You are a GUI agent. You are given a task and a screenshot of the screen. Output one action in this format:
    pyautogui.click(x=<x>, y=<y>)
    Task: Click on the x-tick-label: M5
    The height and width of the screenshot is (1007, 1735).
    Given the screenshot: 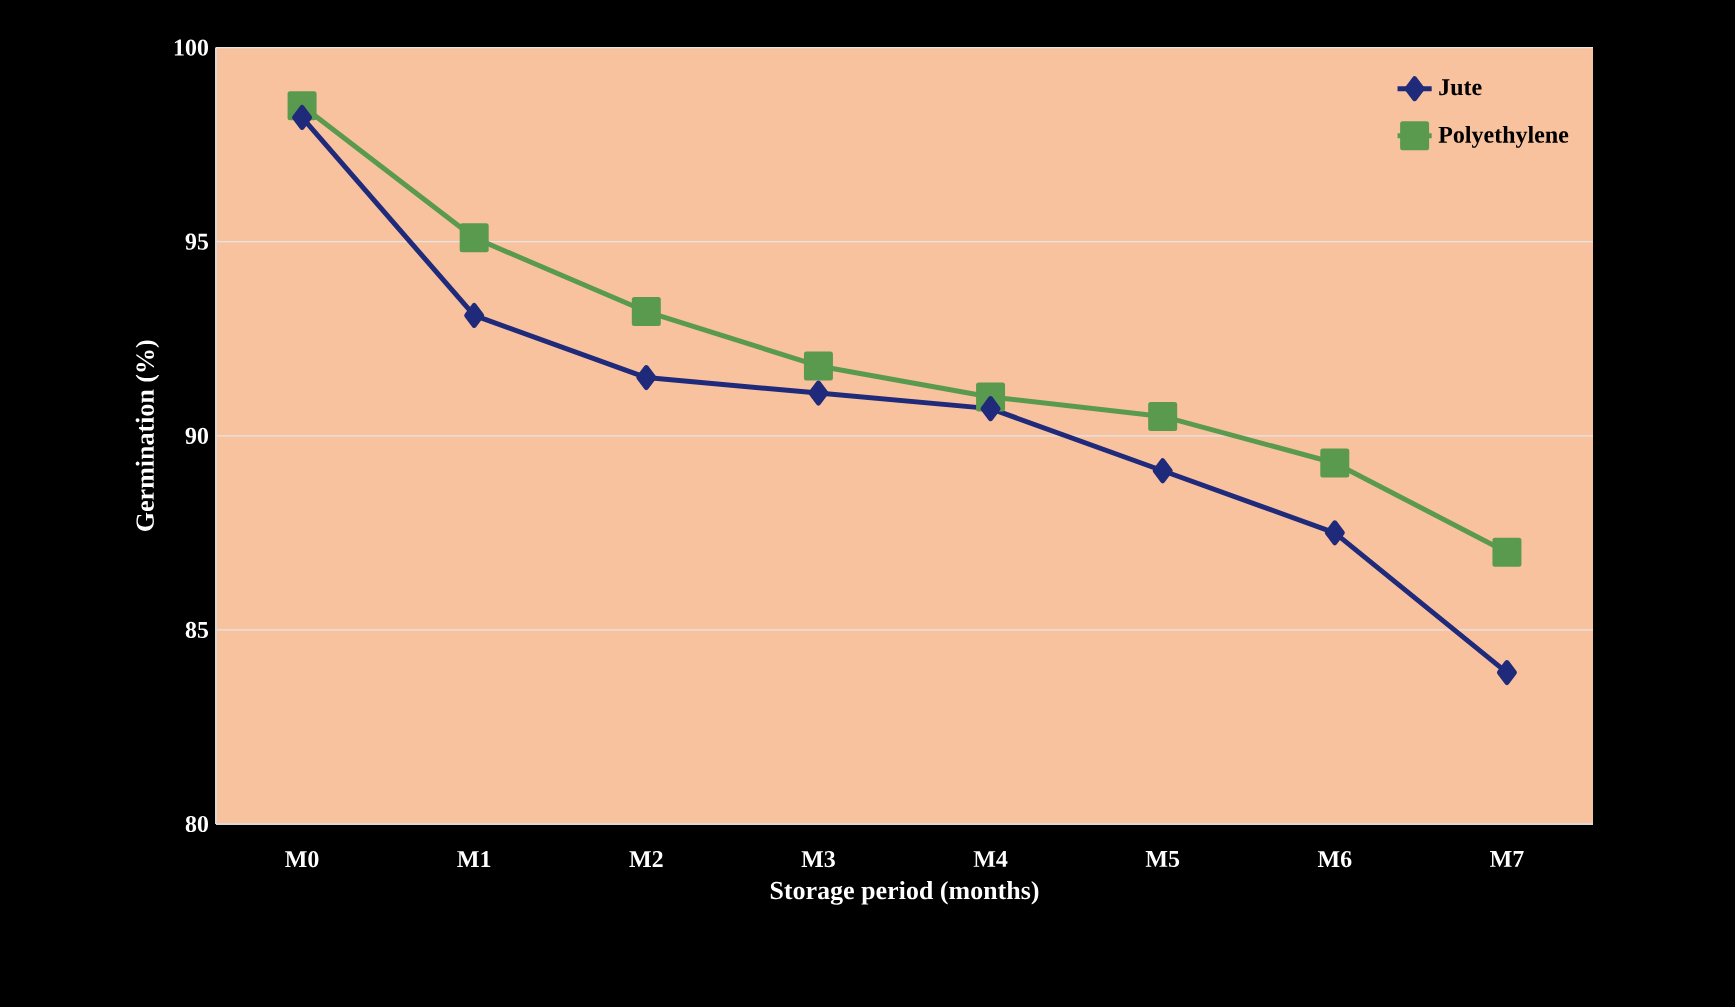 What is the action you would take?
    pyautogui.click(x=1162, y=859)
    